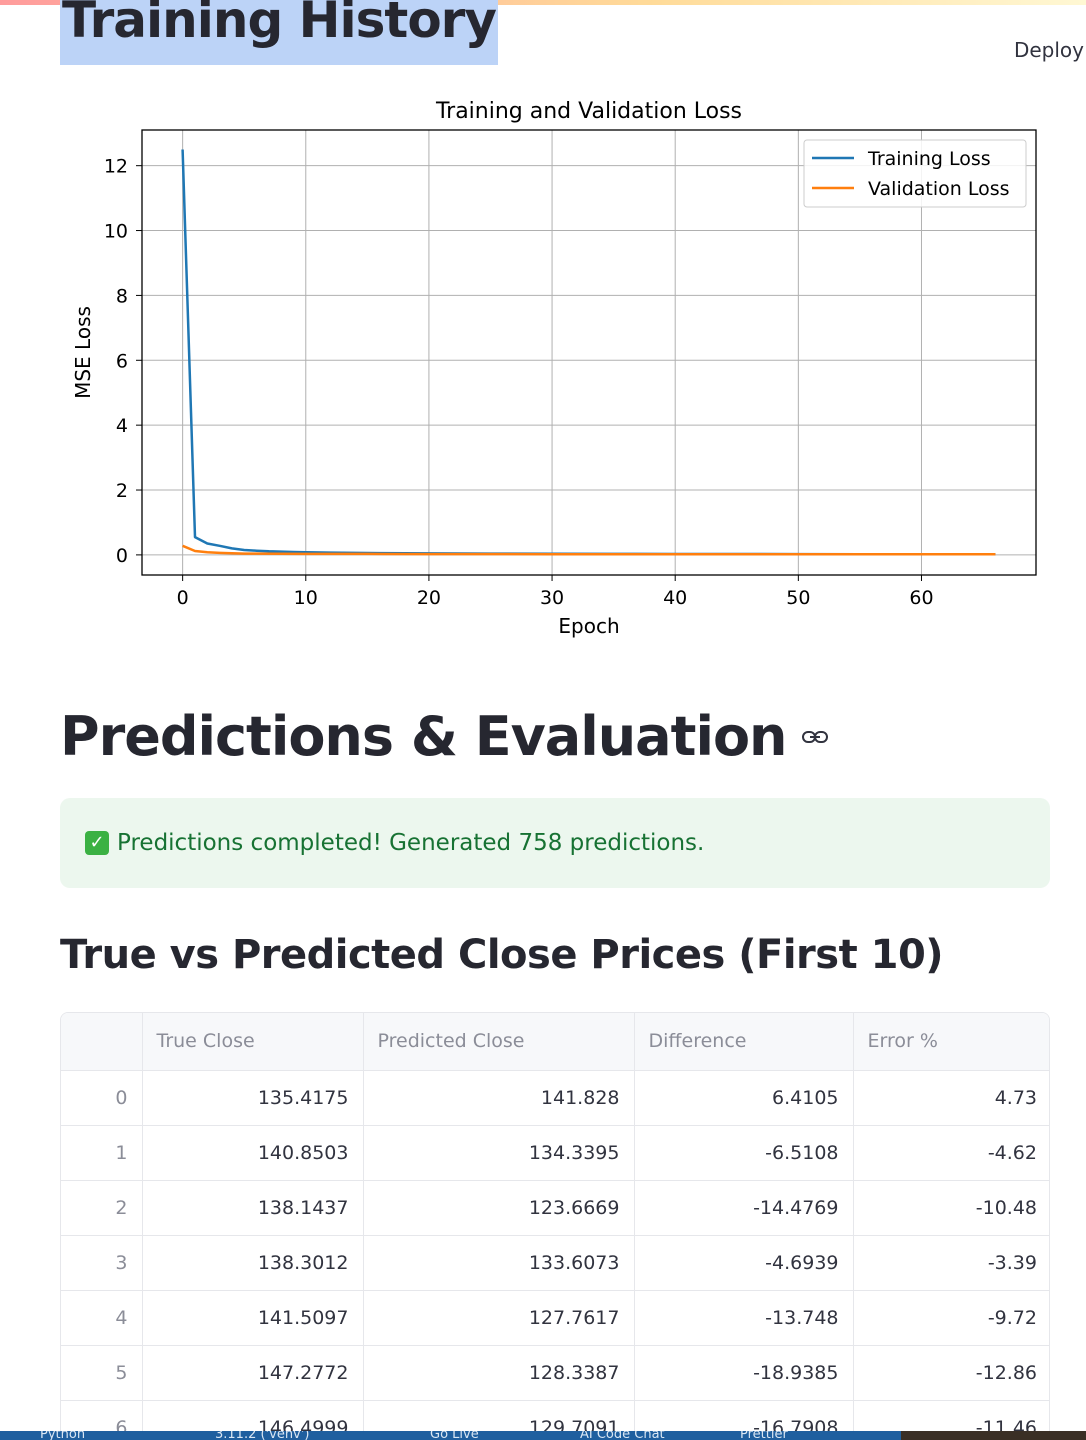  Describe the element at coordinates (102, 1373) in the screenshot. I see `row-index: 5` at that location.